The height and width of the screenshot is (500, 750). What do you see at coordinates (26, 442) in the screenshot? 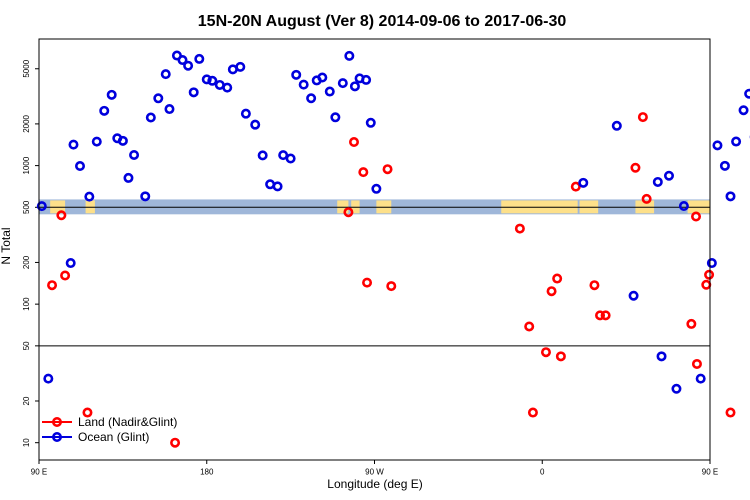
I see `y-tick-label: 10` at bounding box center [26, 442].